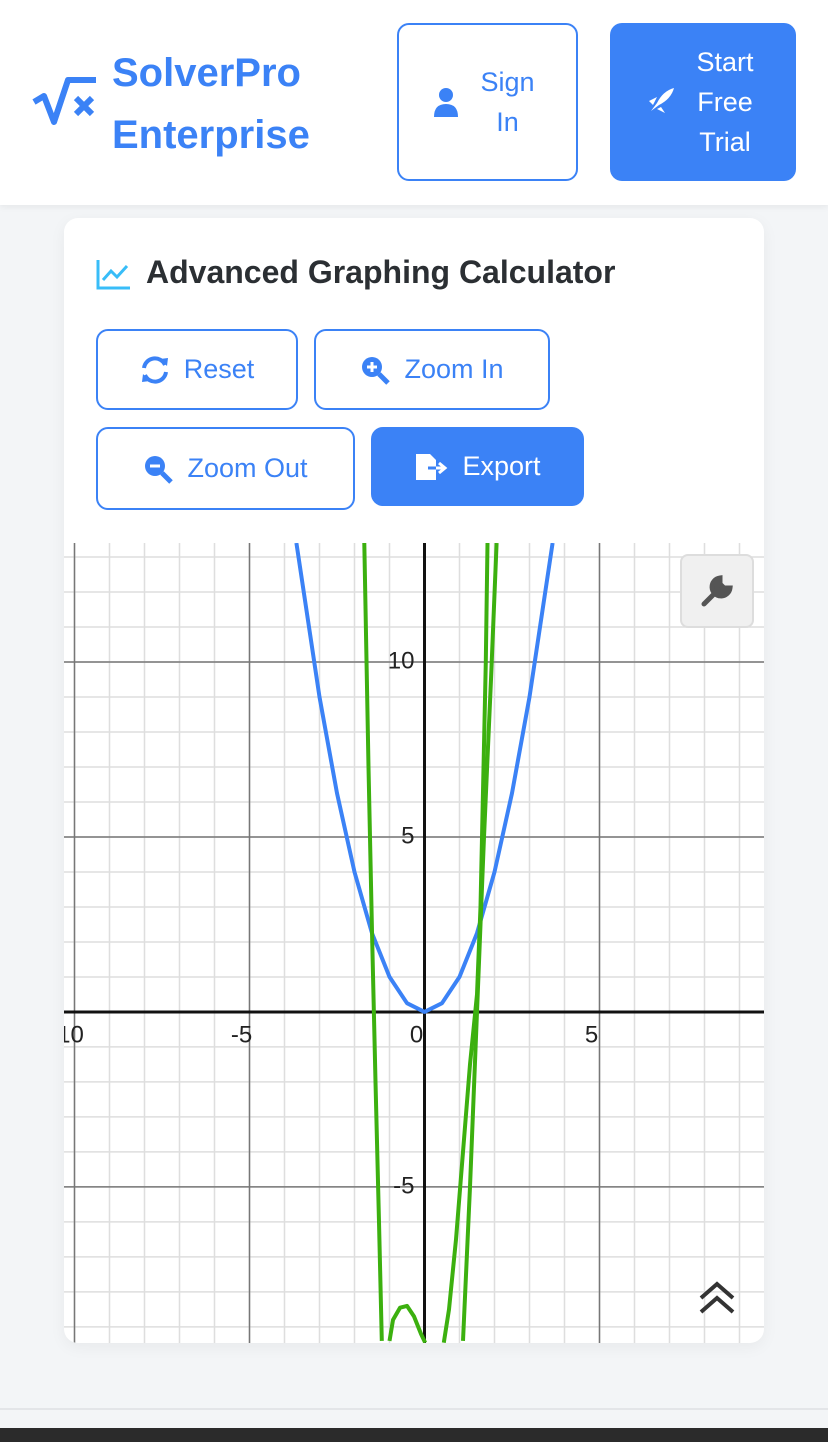  What do you see at coordinates (64, 101) in the screenshot?
I see `logo-icon` at bounding box center [64, 101].